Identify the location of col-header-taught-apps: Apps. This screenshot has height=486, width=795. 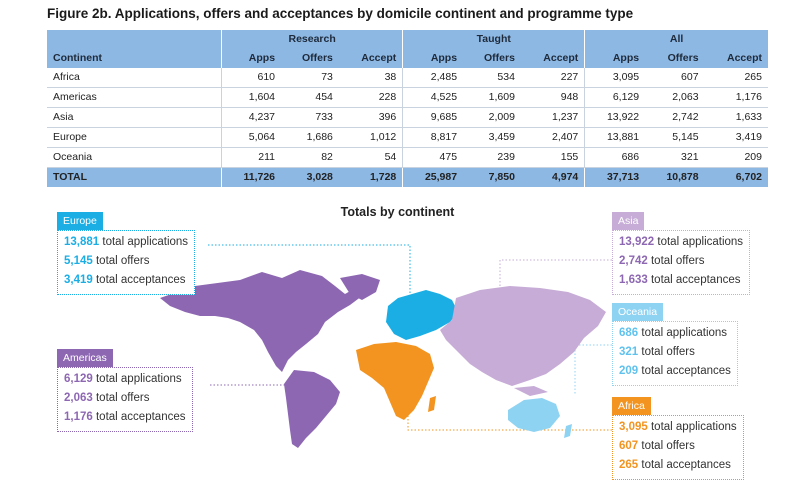
(433, 58).